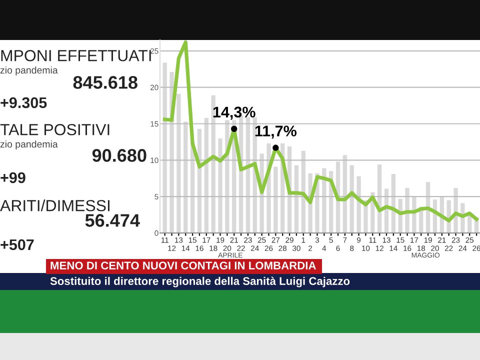  What do you see at coordinates (234, 113) in the screenshot?
I see `data-label: 14,3%` at bounding box center [234, 113].